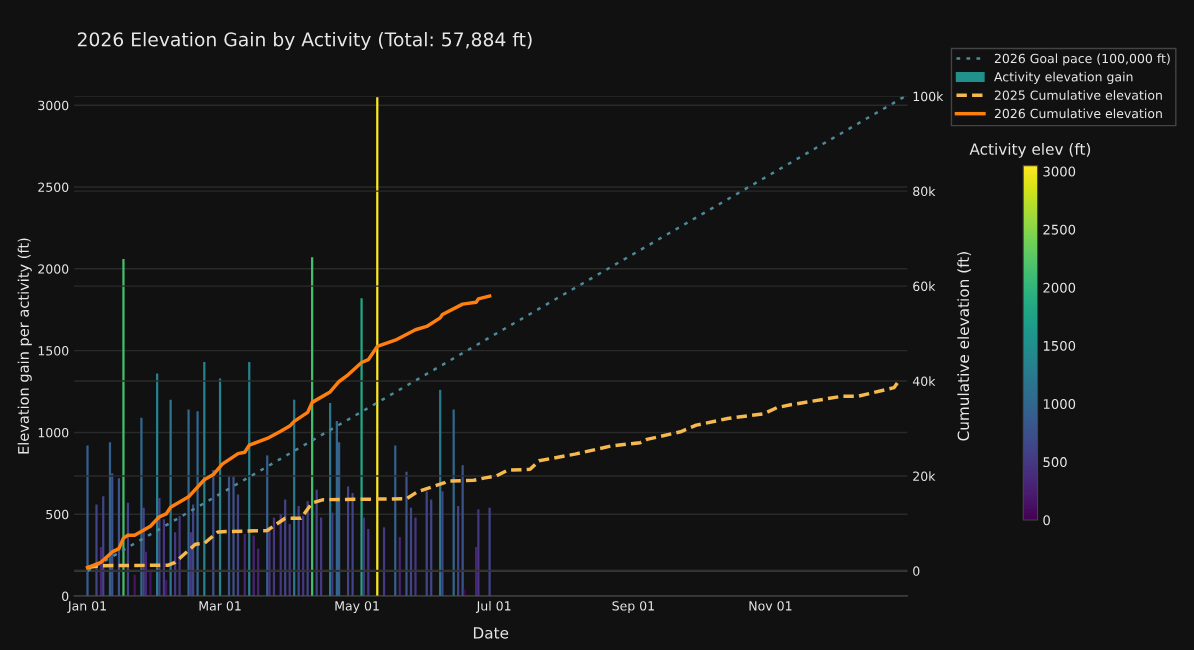 Image resolution: width=1194 pixels, height=650 pixels. What do you see at coordinates (357, 607) in the screenshot?
I see `x-tick-label: May 01` at bounding box center [357, 607].